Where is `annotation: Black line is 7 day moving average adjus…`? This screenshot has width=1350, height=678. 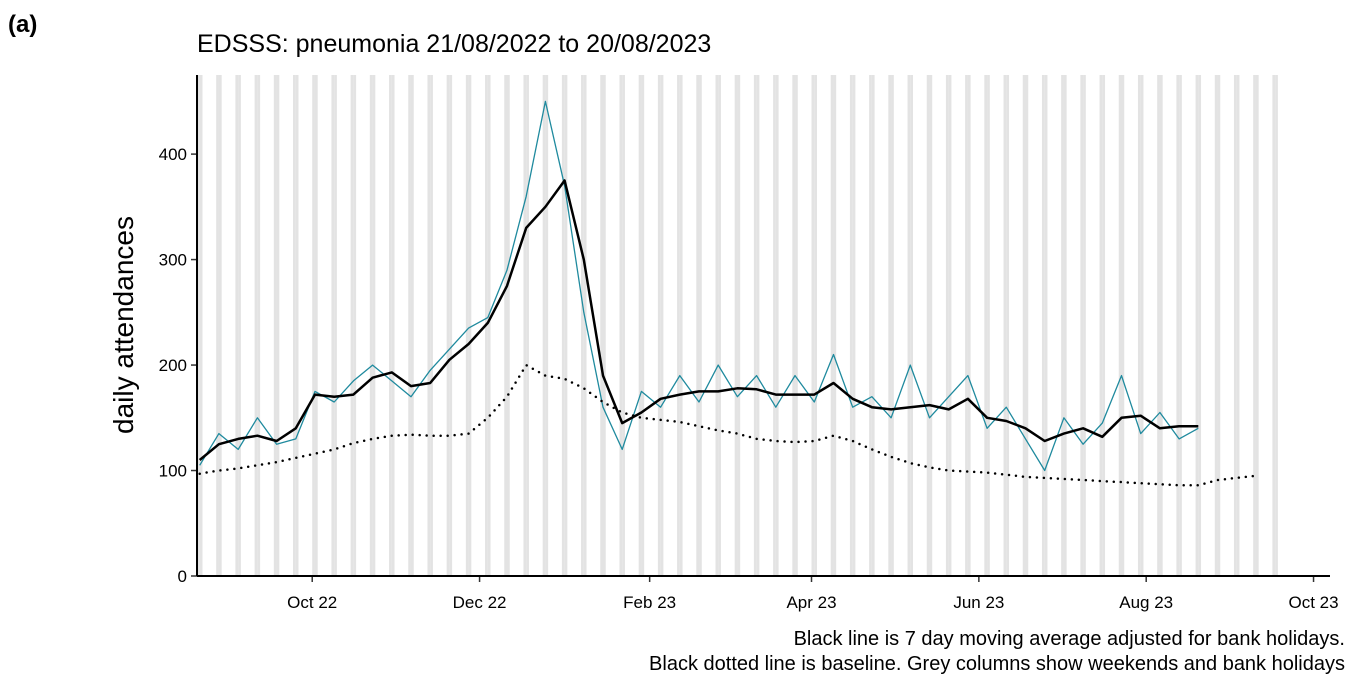
annotation: Black line is 7 day moving average adjus… is located at coordinates (1069, 639).